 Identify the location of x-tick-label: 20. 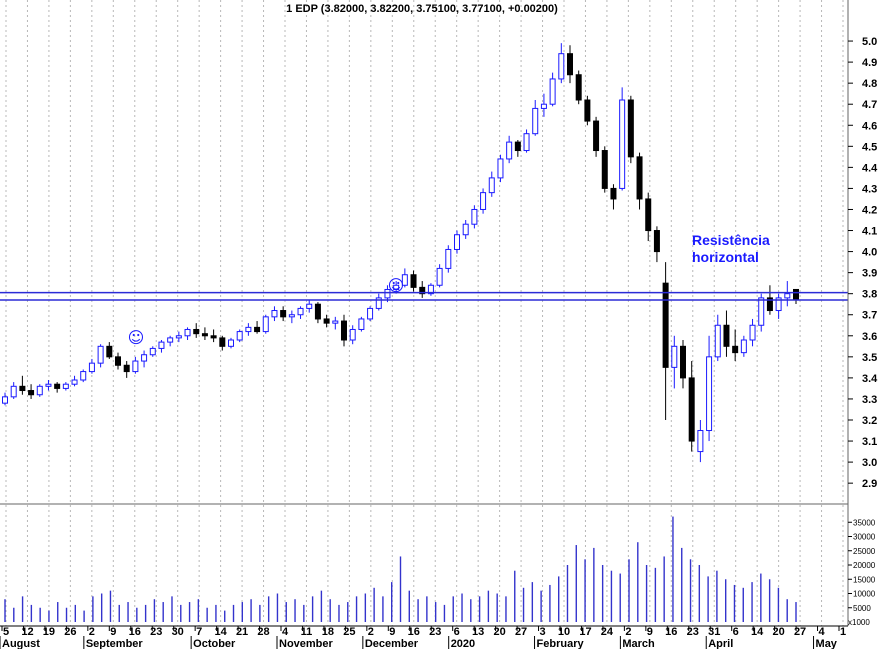
(778, 632).